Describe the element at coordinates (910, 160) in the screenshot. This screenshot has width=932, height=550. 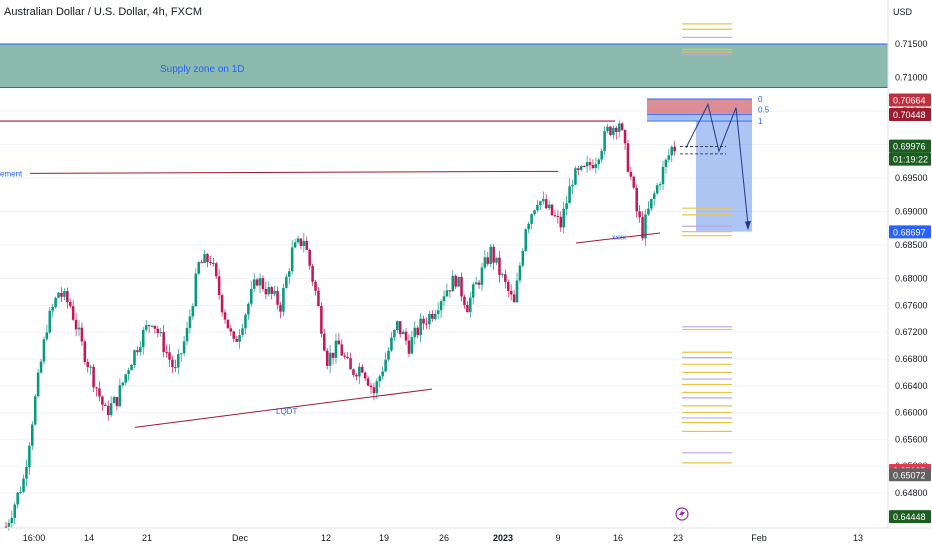
I see `price-tag-label: 01:19:22` at that location.